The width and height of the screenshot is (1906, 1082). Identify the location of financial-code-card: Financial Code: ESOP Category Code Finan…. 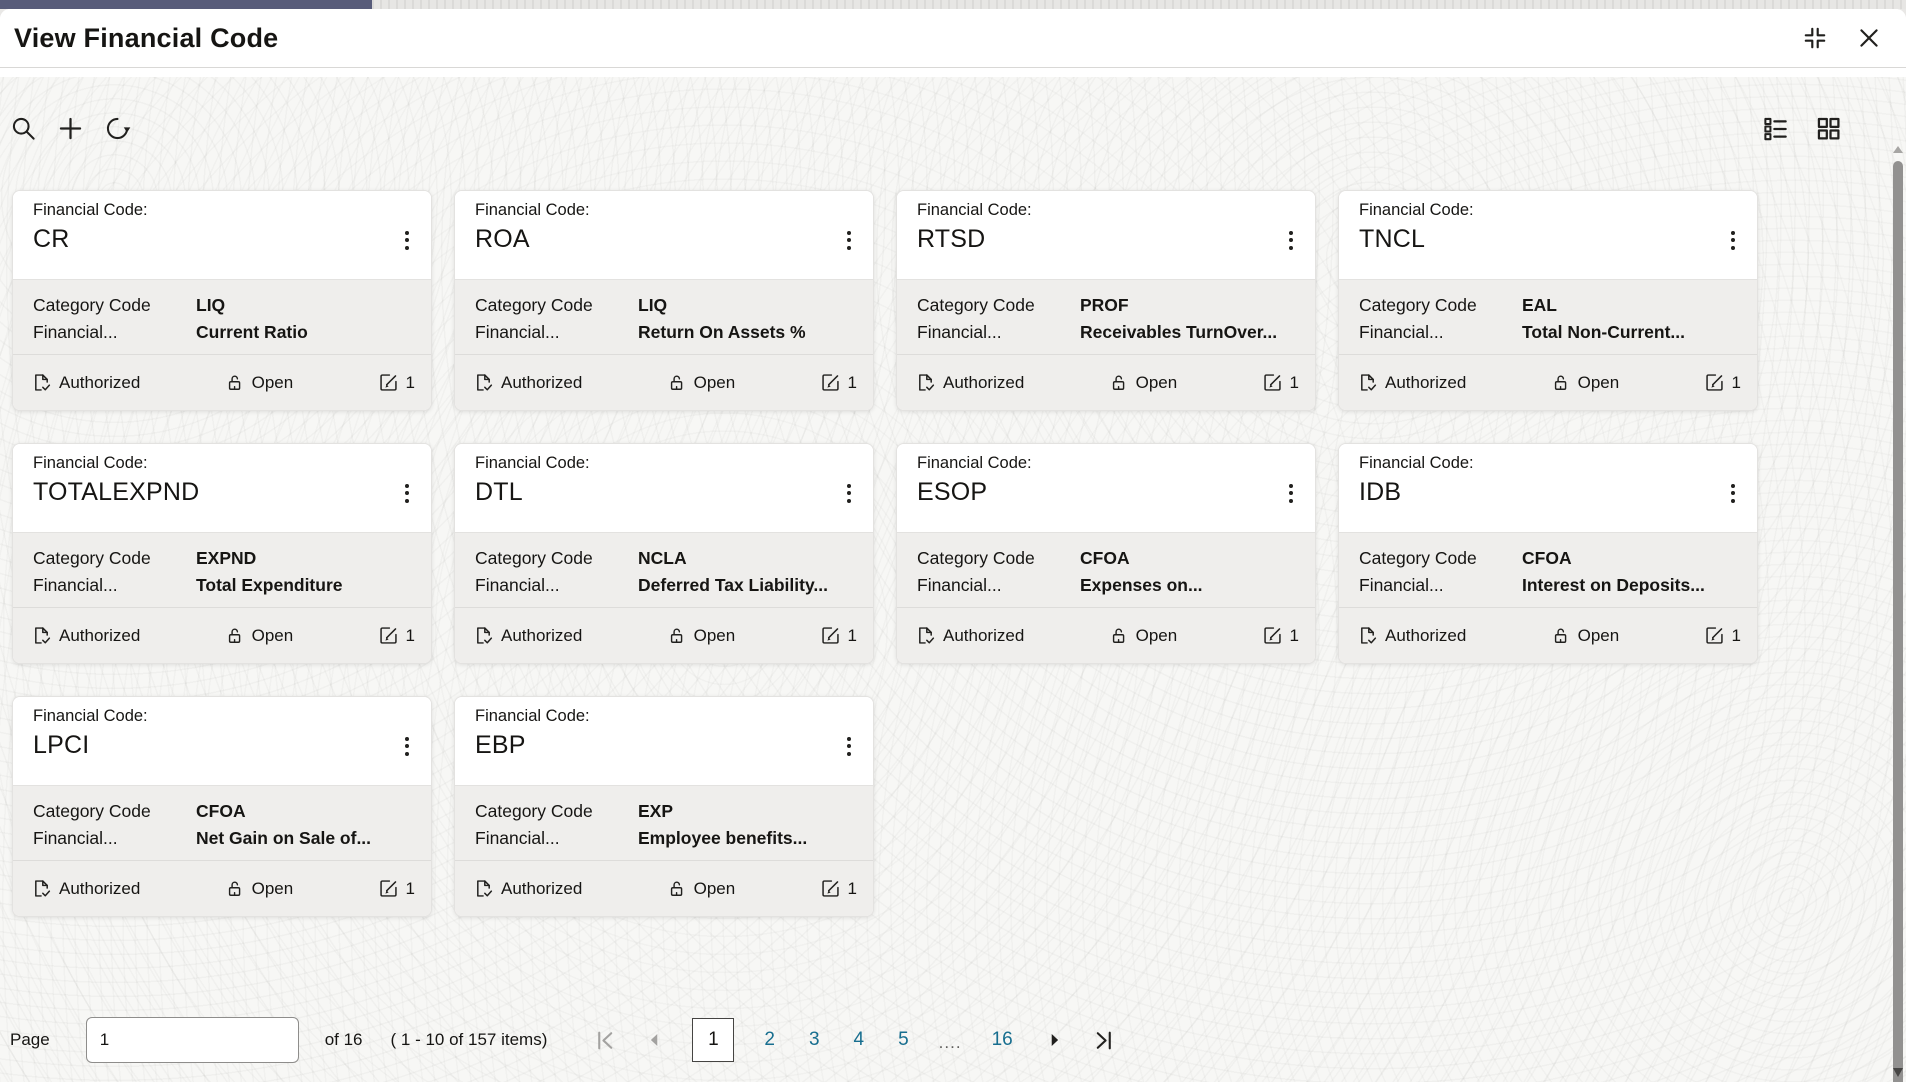
(1106, 553).